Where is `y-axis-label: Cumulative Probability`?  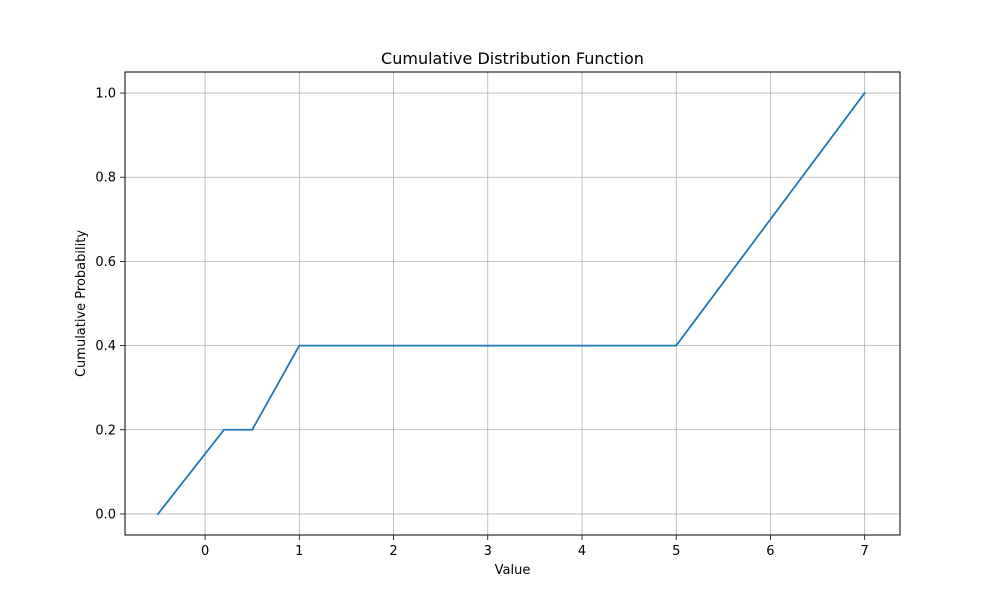
y-axis-label: Cumulative Probability is located at coordinates (81, 303).